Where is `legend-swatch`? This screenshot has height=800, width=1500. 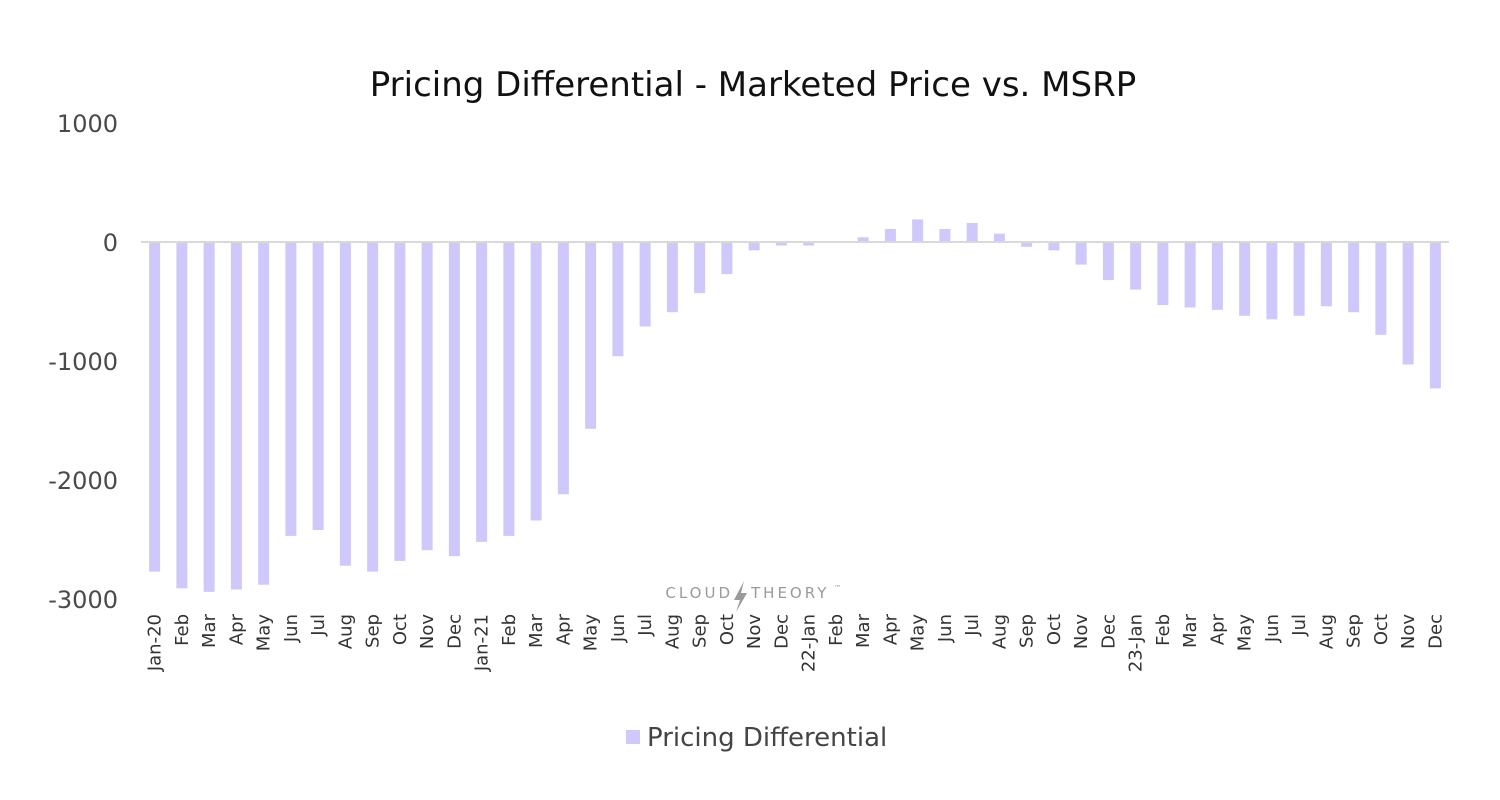
legend-swatch is located at coordinates (633, 737).